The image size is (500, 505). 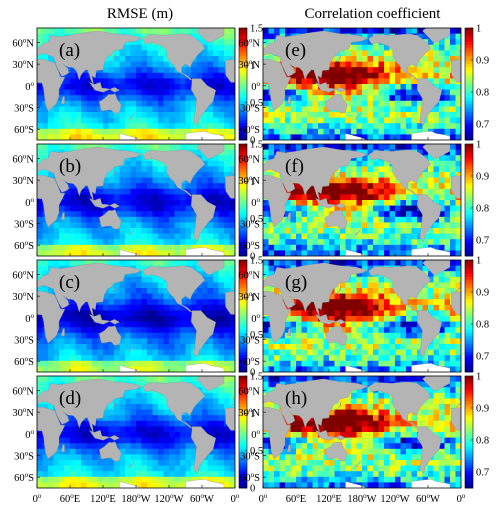 What do you see at coordinates (249, 158) in the screenshot?
I see `lat-tick-label: 60oN` at bounding box center [249, 158].